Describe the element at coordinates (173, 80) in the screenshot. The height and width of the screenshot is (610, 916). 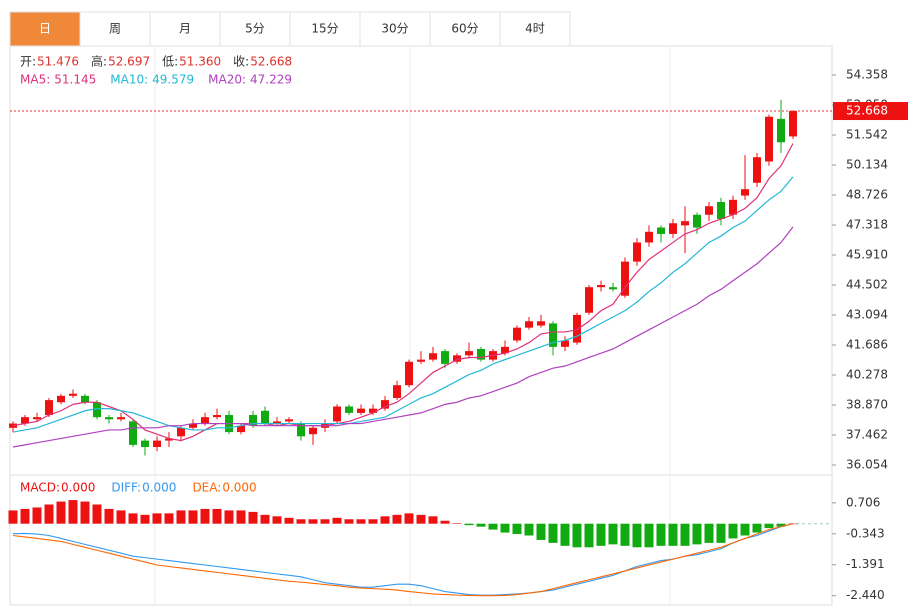
I see `legend-value: 49.579` at that location.